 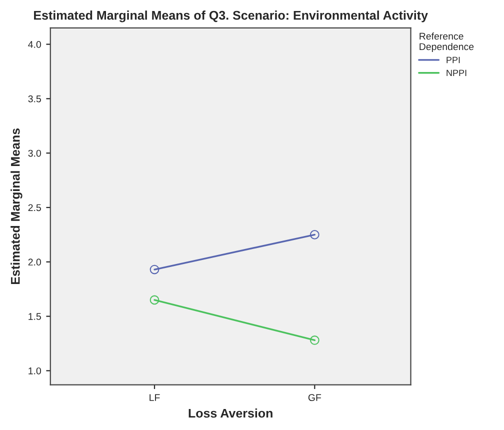 What do you see at coordinates (16, 206) in the screenshot?
I see `y-axis-title: Estimated Marginal Means` at bounding box center [16, 206].